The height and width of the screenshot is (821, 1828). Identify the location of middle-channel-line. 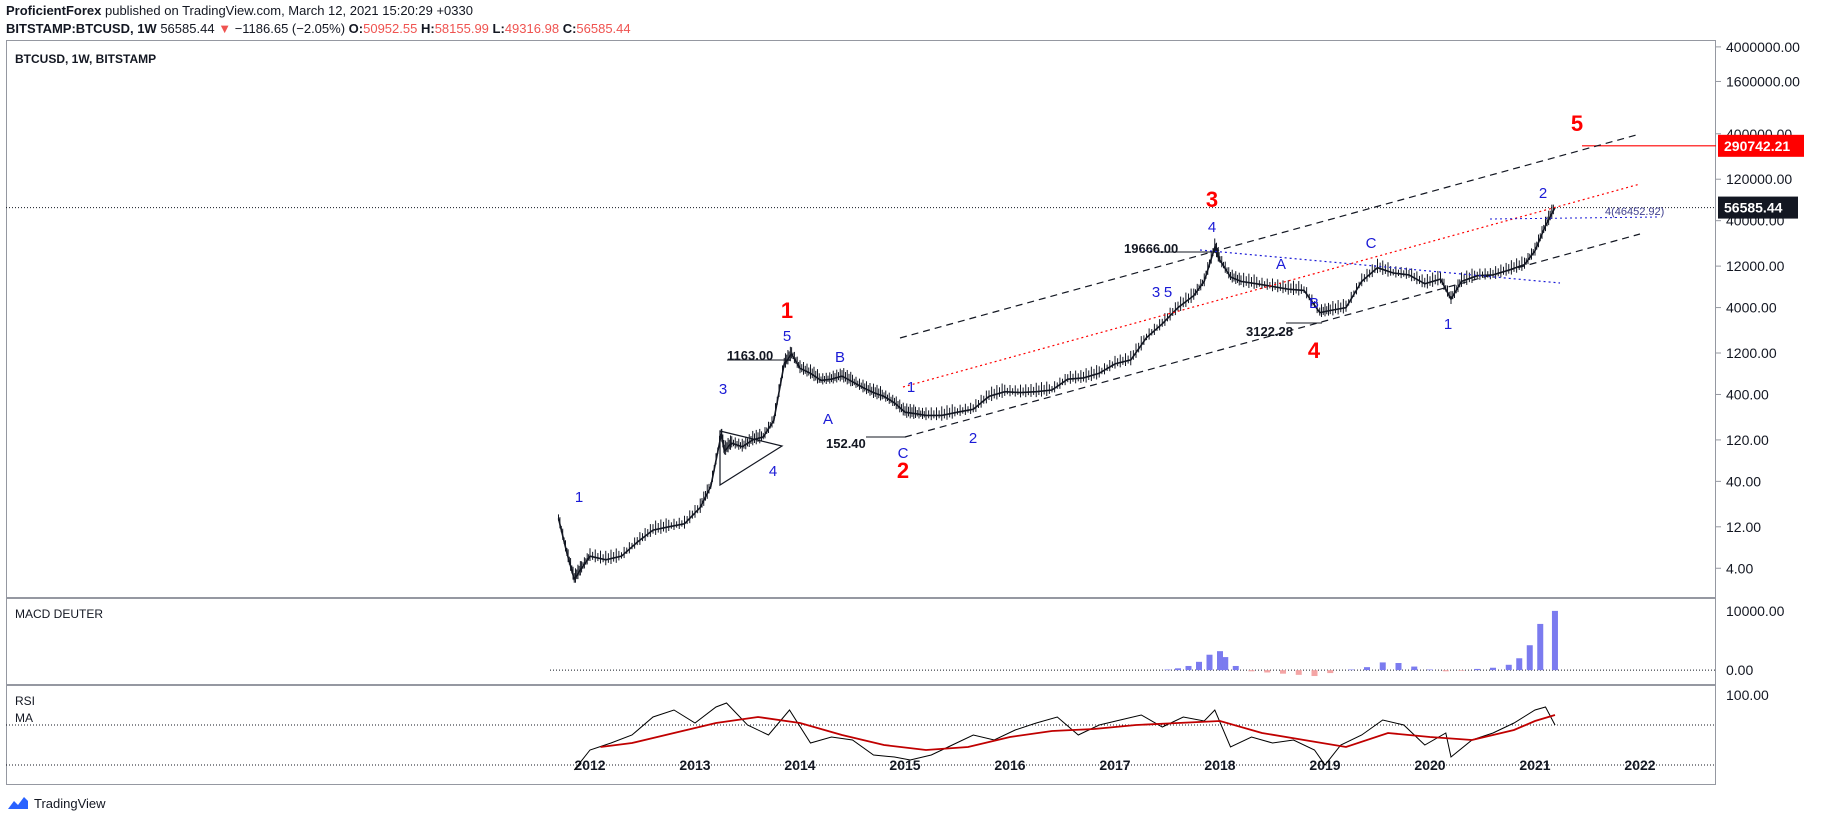
(1271, 285).